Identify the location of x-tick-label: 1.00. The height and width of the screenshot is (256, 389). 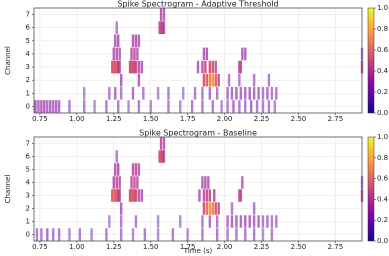
(77, 247).